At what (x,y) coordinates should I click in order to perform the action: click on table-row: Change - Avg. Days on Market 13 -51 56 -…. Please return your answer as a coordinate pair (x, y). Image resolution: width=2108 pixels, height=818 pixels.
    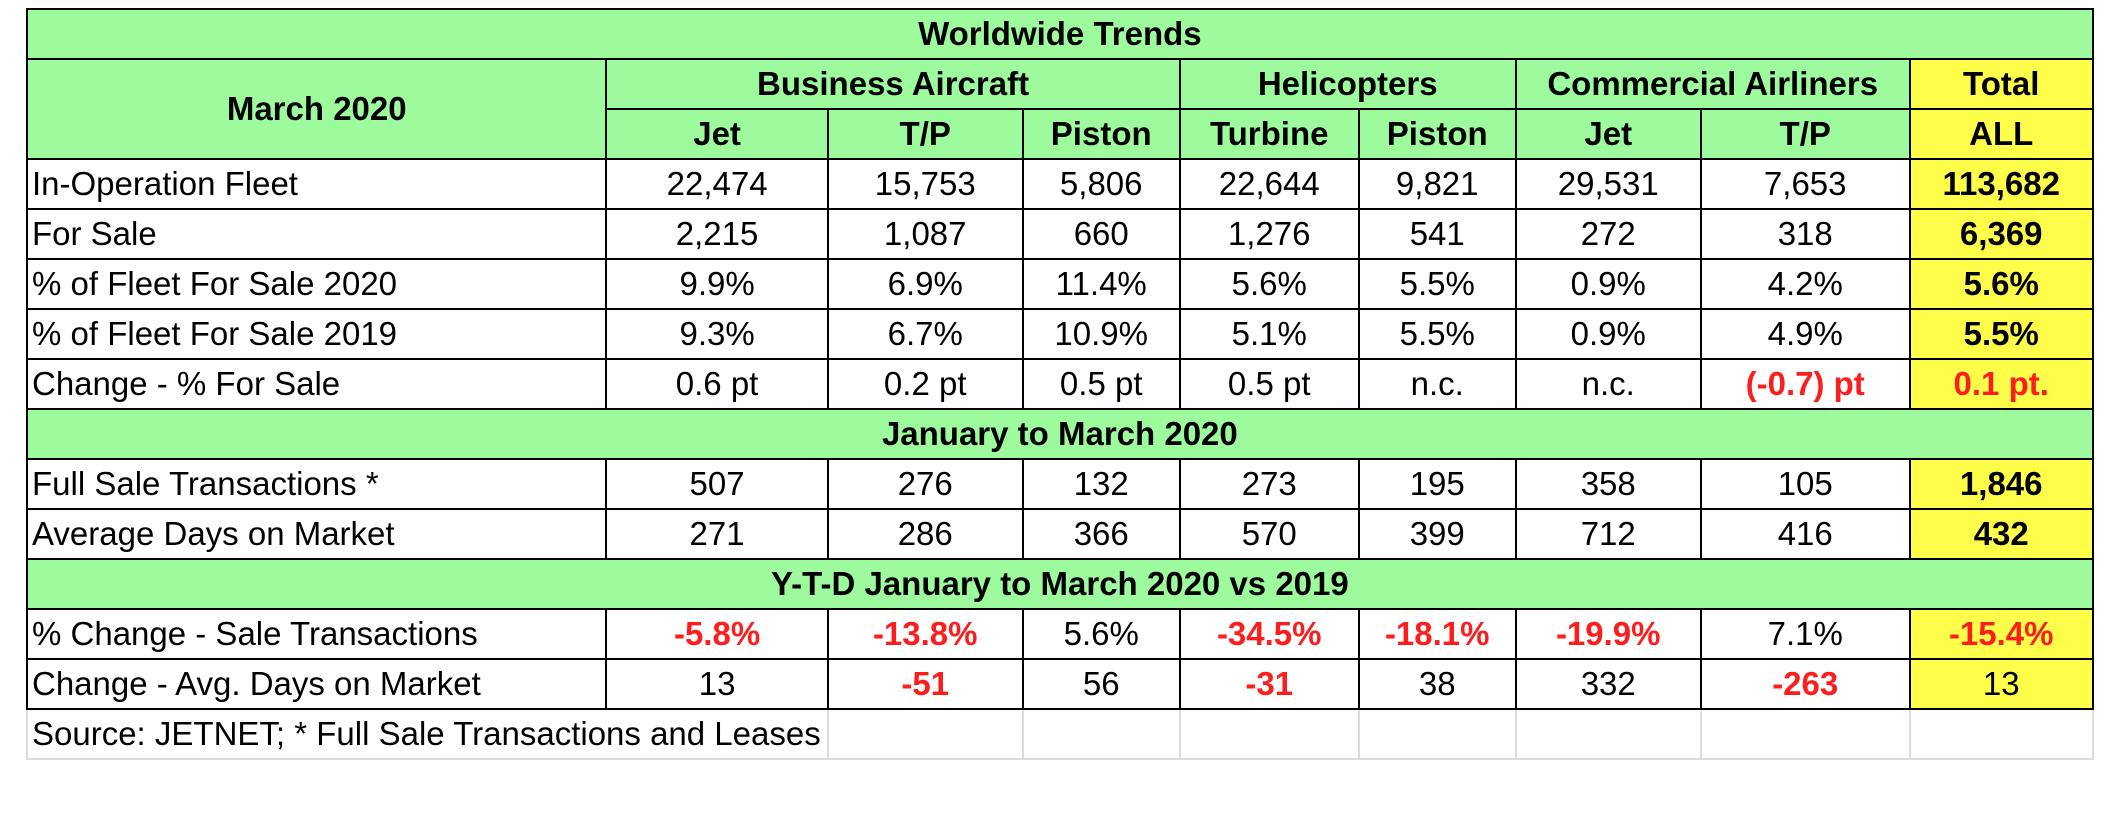
    Looking at the image, I should click on (1059, 684).